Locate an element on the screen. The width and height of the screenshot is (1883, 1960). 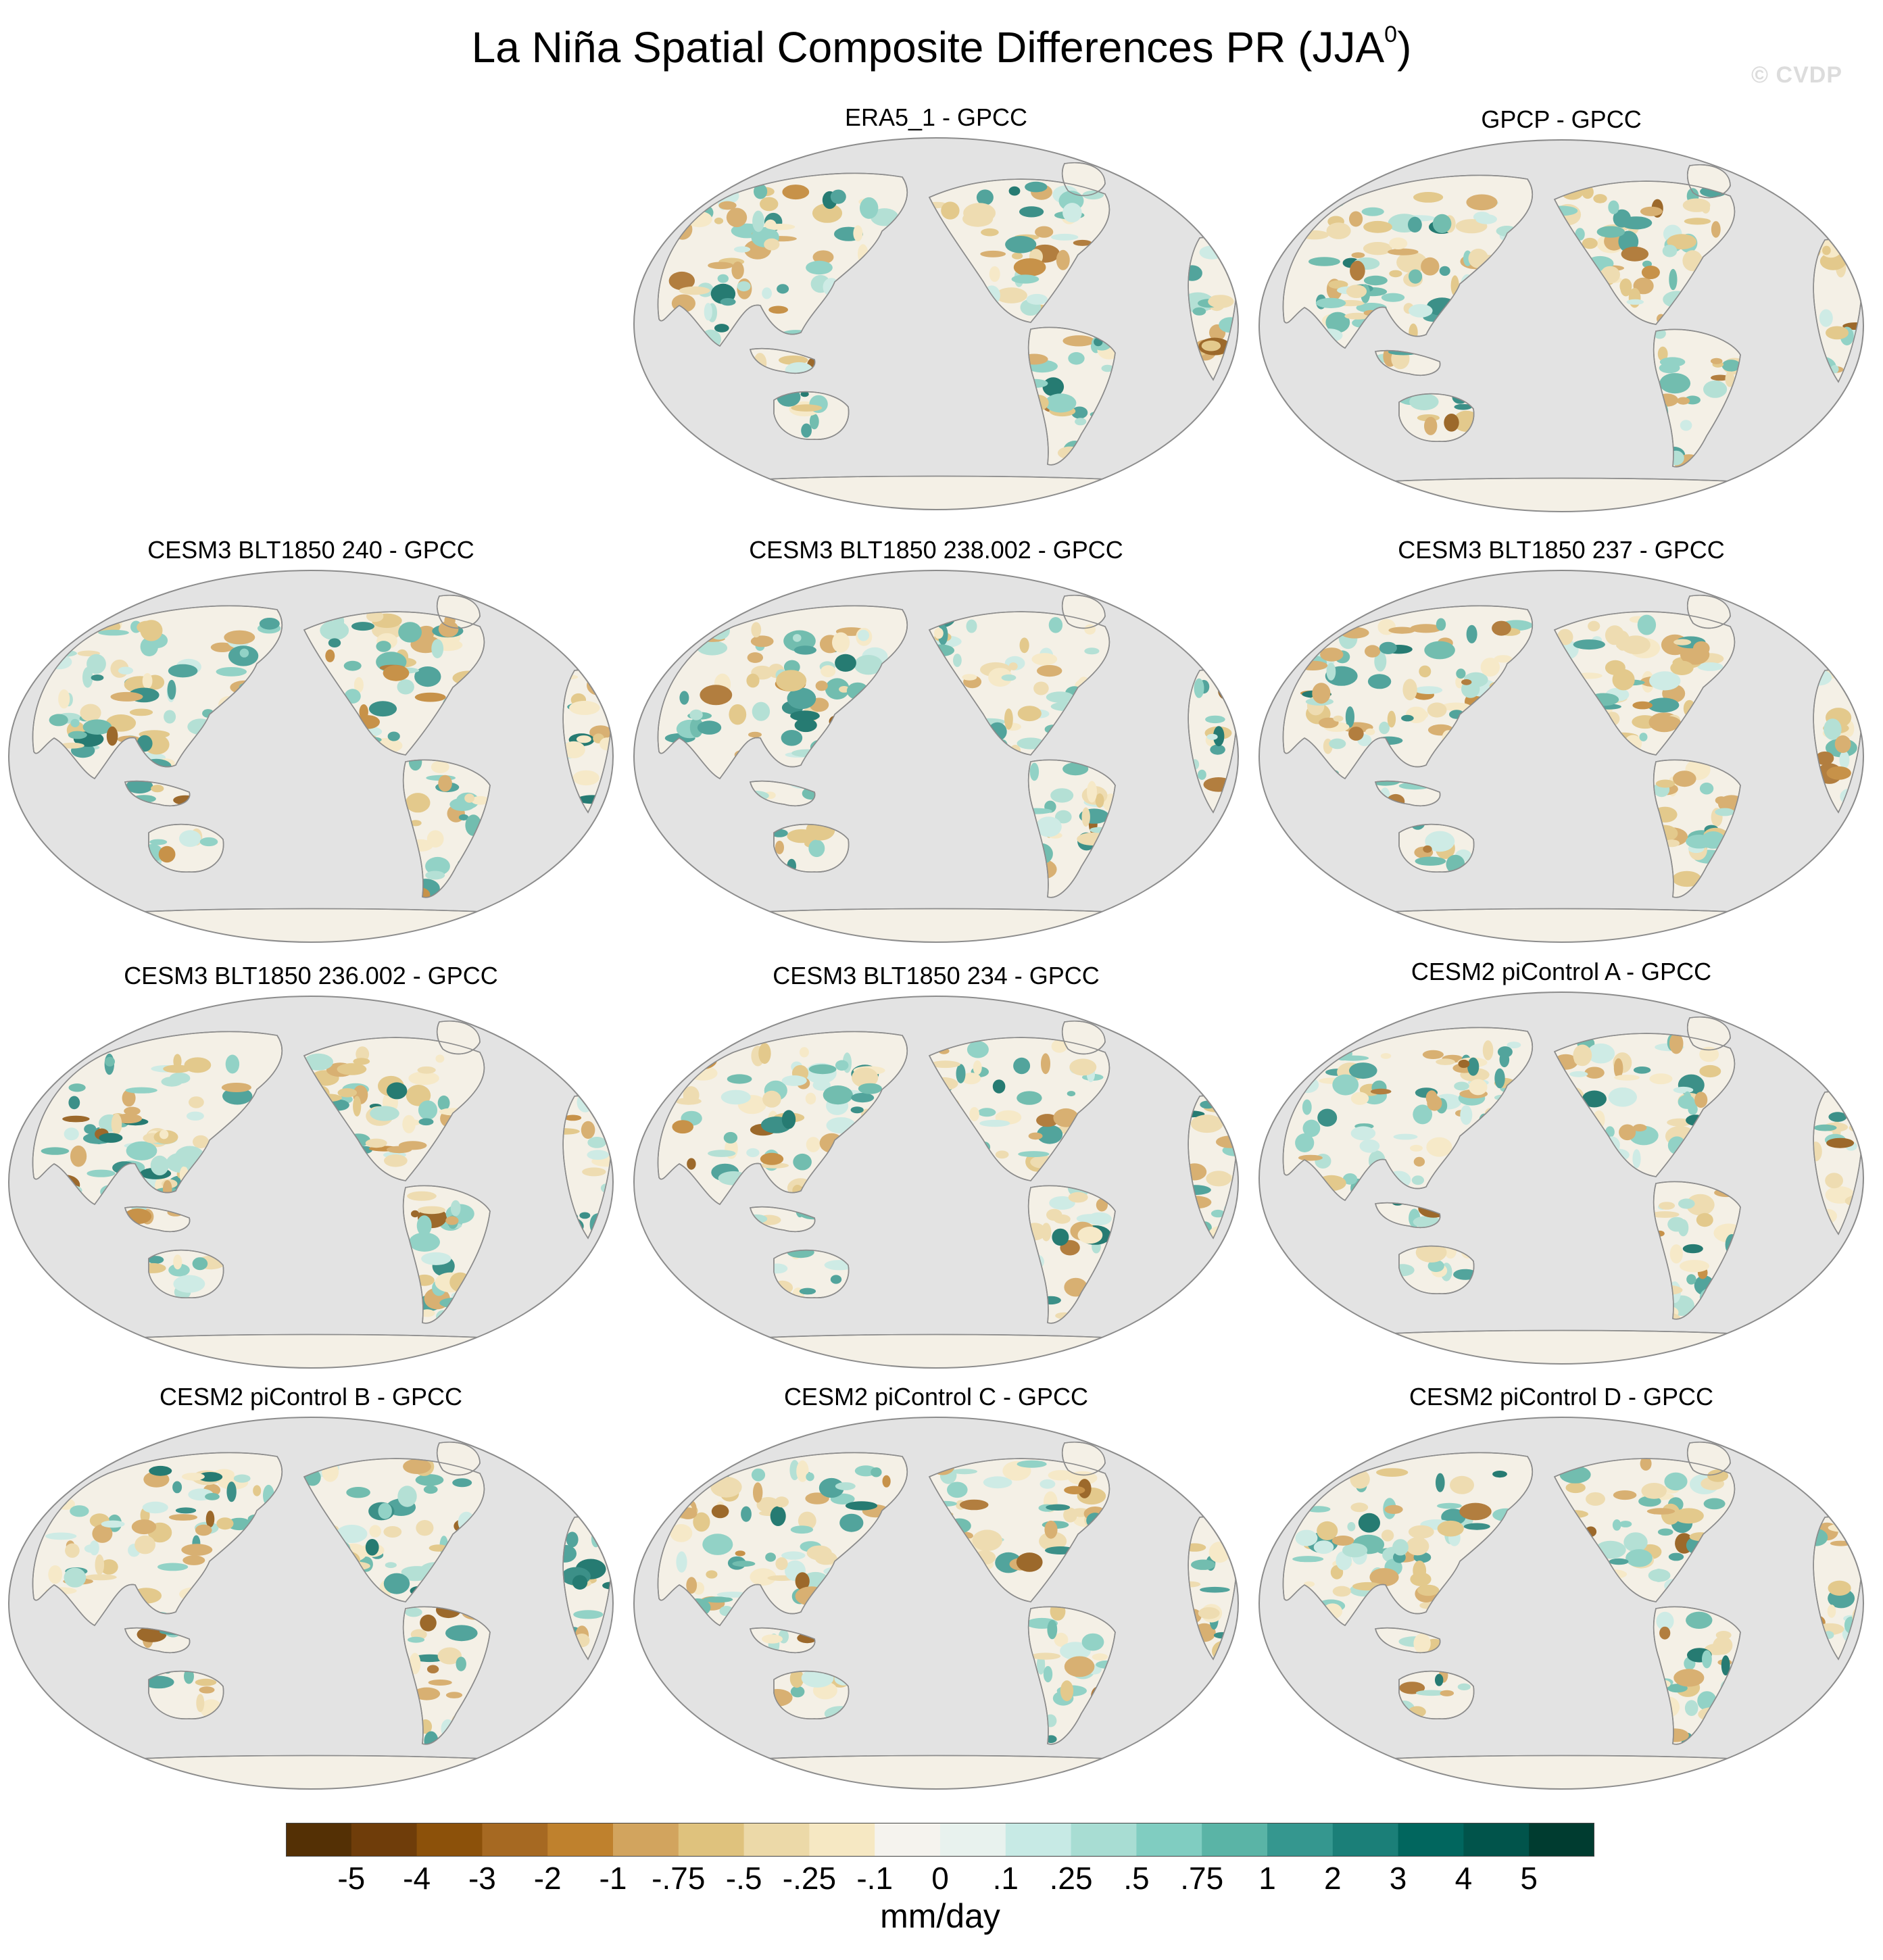
colorbar-tick-label: 1 is located at coordinates (1267, 1878).